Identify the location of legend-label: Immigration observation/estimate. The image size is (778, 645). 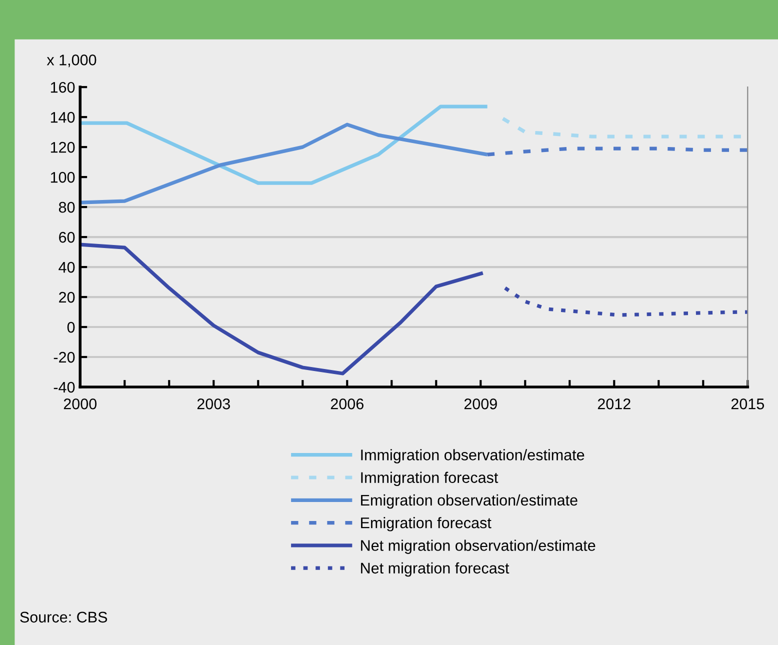
(472, 456).